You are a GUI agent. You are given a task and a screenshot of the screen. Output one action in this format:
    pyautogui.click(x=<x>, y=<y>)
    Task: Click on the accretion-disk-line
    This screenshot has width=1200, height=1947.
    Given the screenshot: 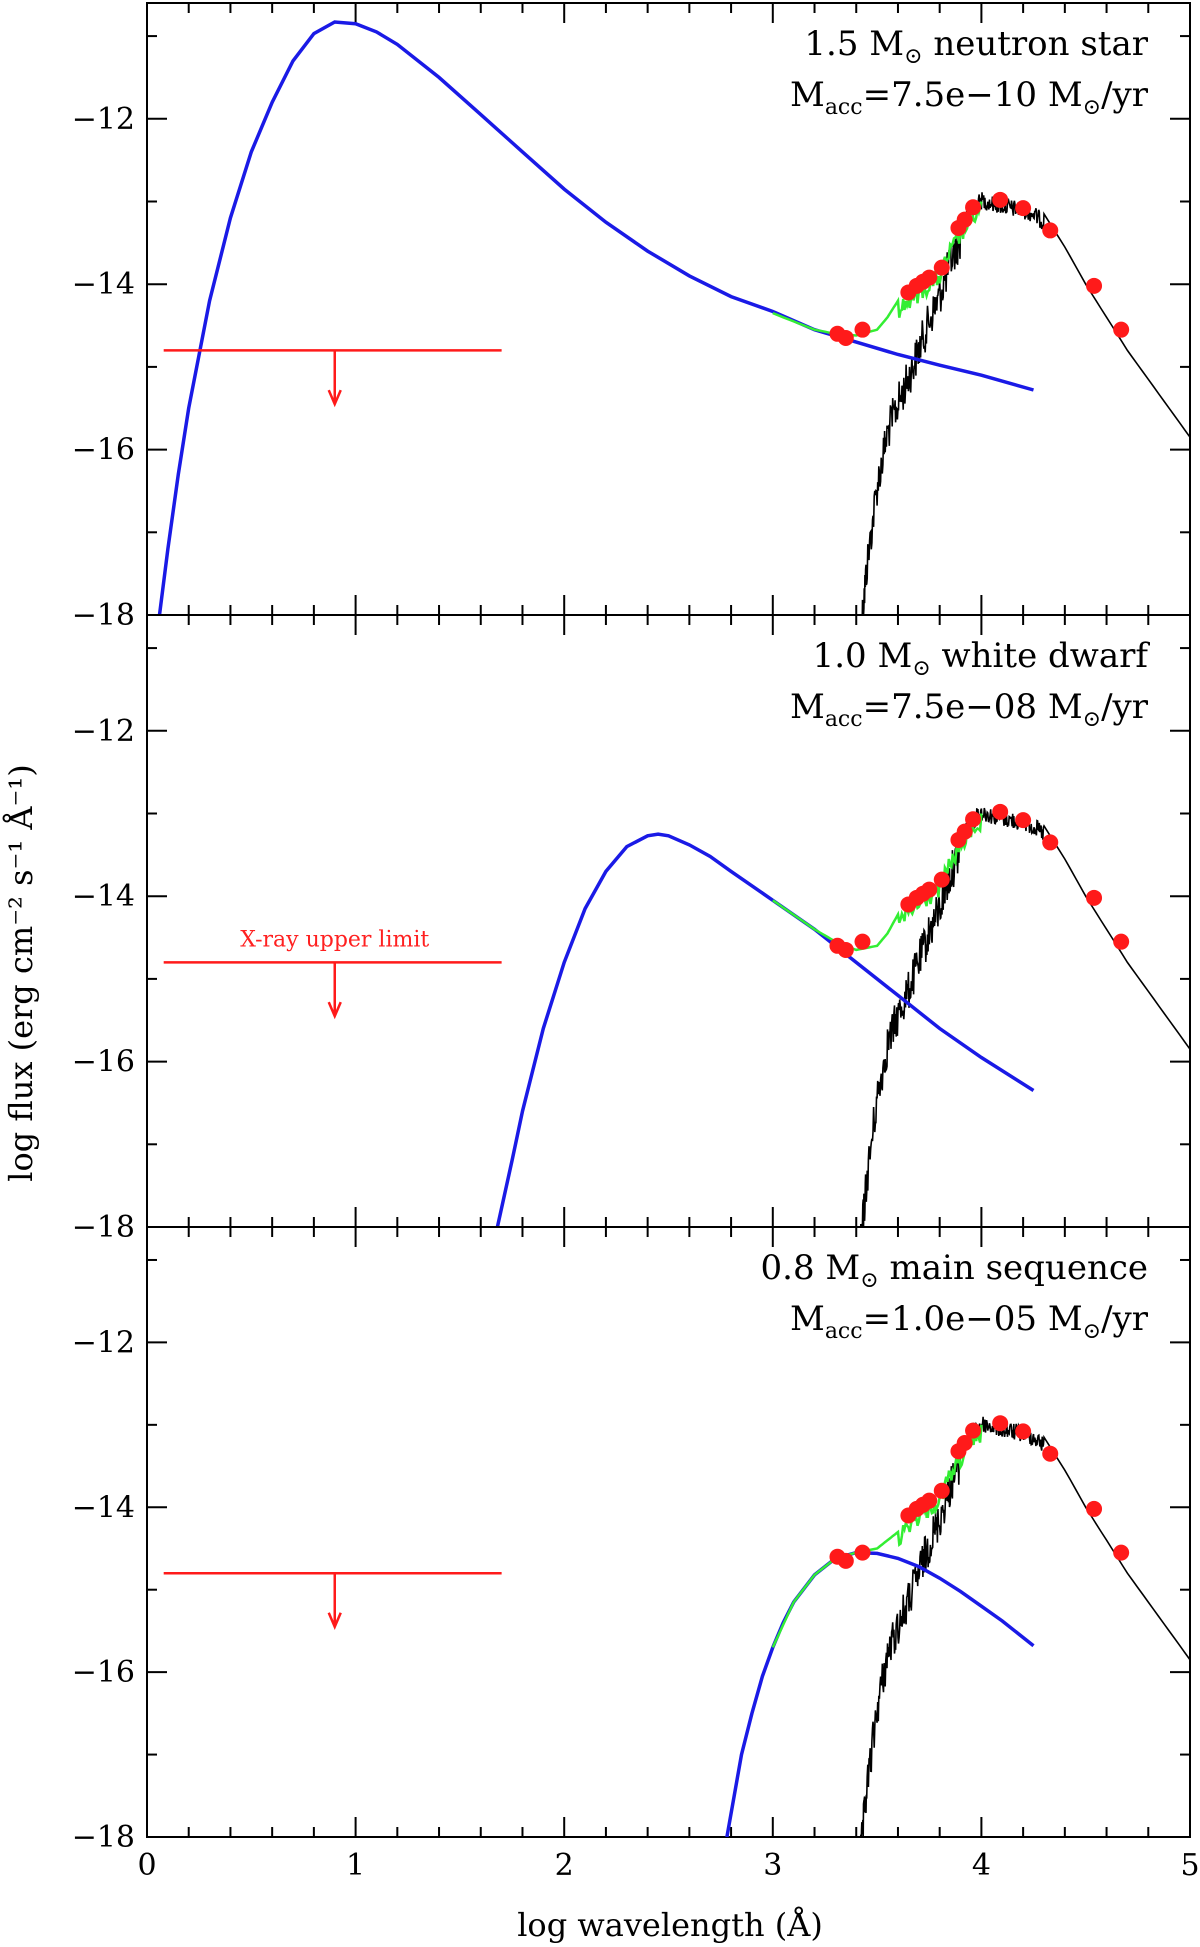 What is the action you would take?
    pyautogui.click(x=765, y=1029)
    